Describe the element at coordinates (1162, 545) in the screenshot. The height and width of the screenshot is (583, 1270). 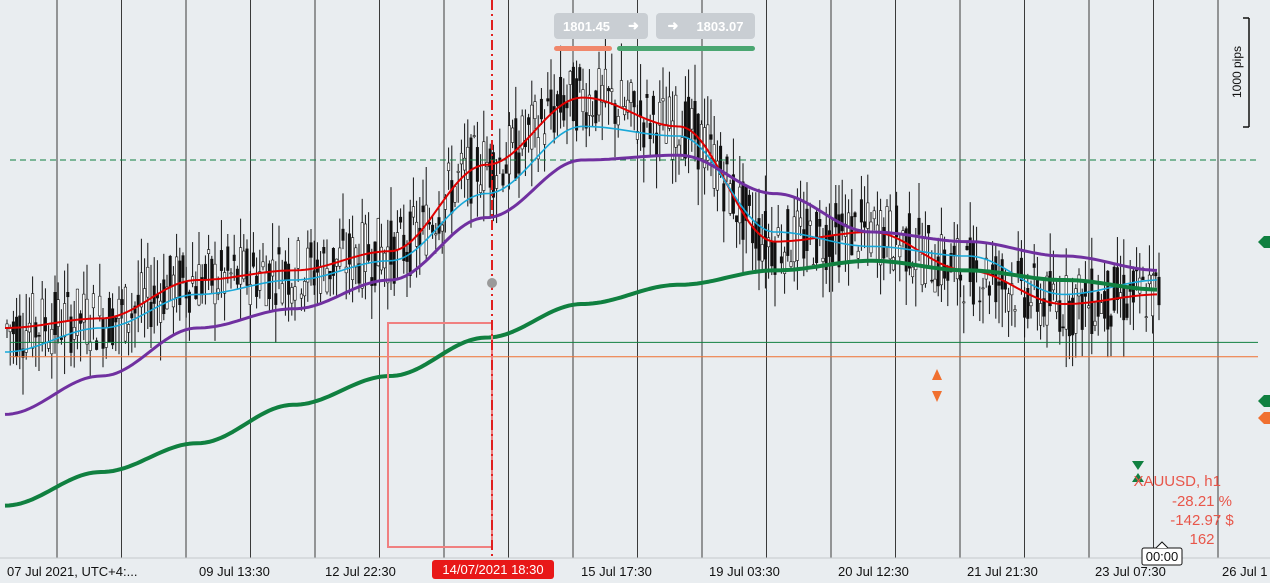
I see `current-time-notch` at that location.